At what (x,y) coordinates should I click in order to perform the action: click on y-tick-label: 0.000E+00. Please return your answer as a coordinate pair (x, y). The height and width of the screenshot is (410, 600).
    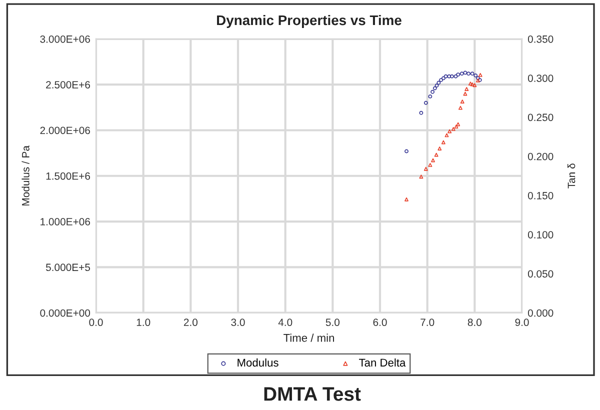
    Looking at the image, I should click on (65, 313).